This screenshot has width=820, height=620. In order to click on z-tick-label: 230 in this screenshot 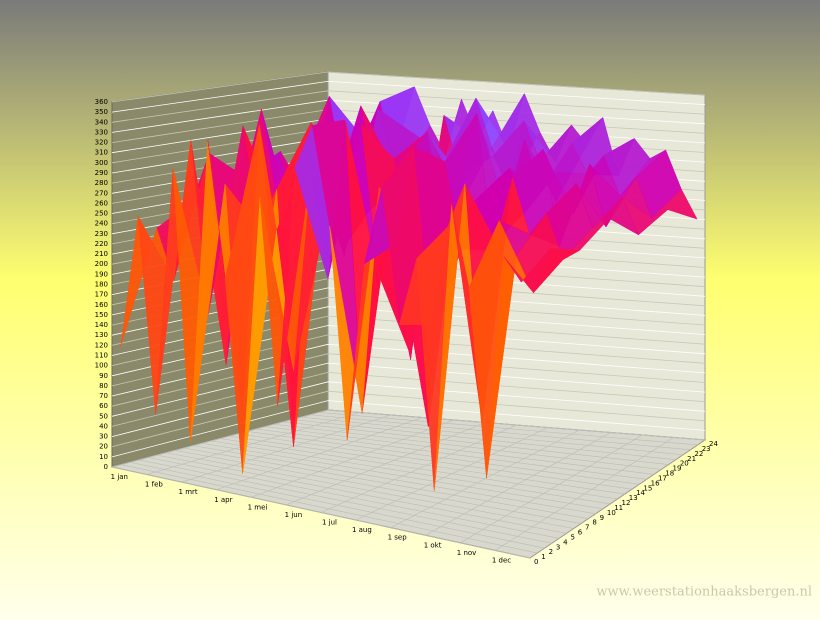, I will do `click(101, 234)`.